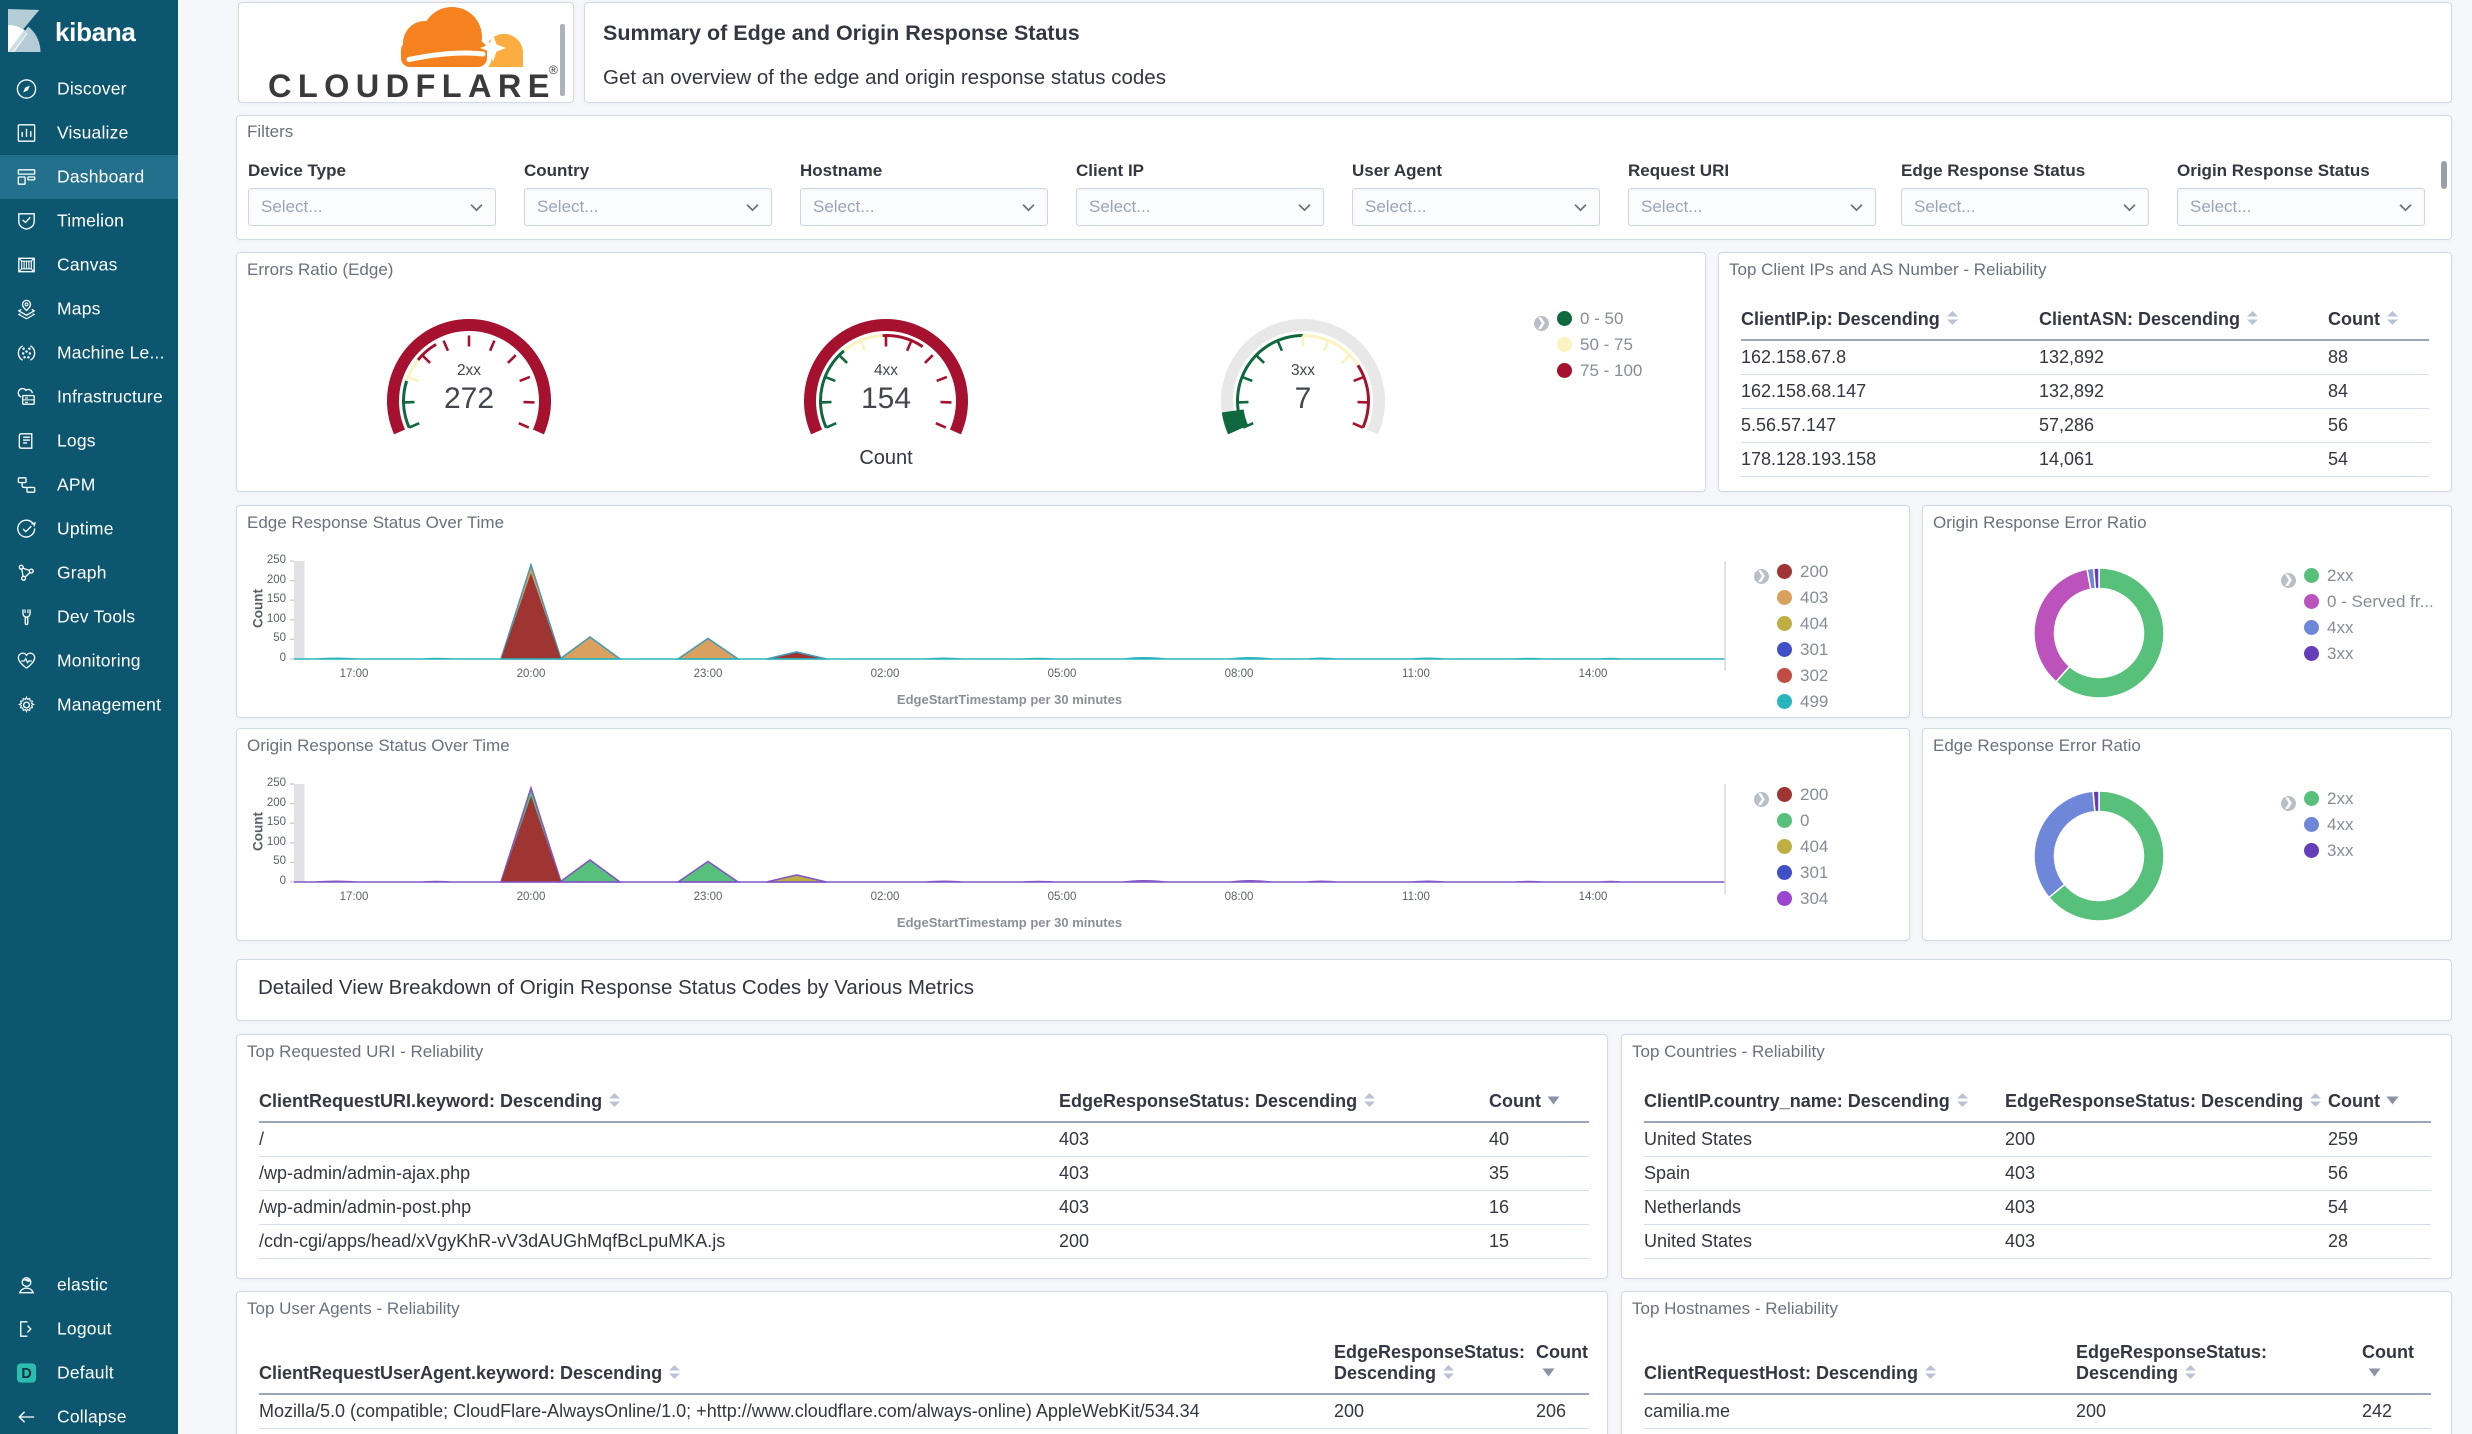 The image size is (2472, 1434). Describe the element at coordinates (886, 370) in the screenshot. I see `svg-text: 4xx` at that location.